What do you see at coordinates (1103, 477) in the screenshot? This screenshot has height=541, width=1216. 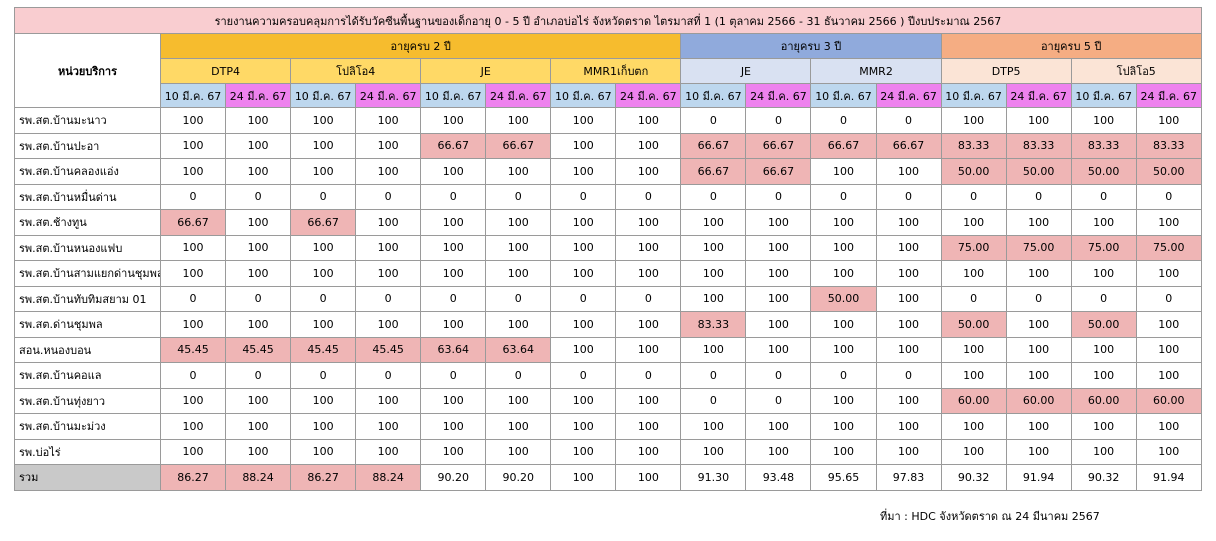 I see `coverage-value-cell: 90.32` at bounding box center [1103, 477].